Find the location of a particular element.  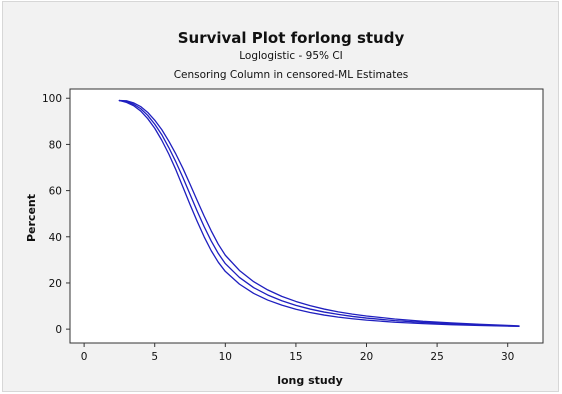

chart-subtitle-1: Loglogistic - 95% CI is located at coordinates (291, 56).